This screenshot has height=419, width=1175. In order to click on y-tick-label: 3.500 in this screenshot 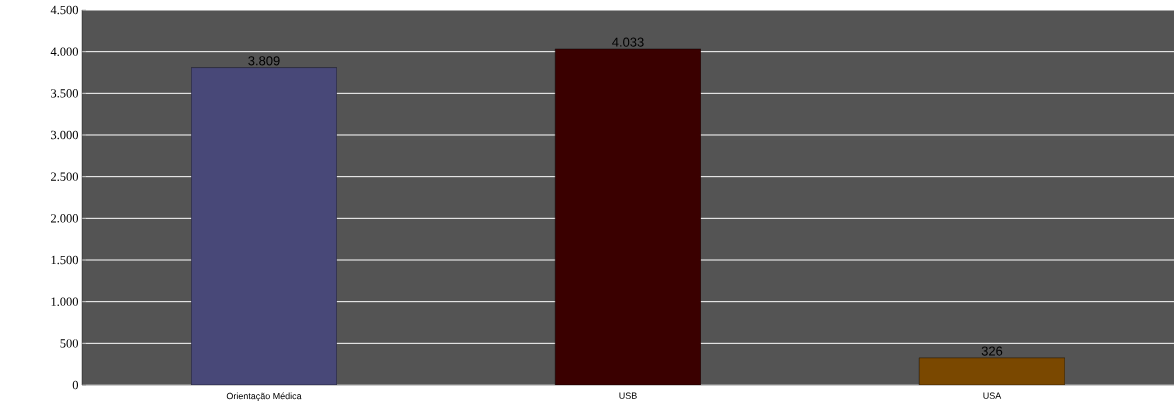, I will do `click(65, 93)`.